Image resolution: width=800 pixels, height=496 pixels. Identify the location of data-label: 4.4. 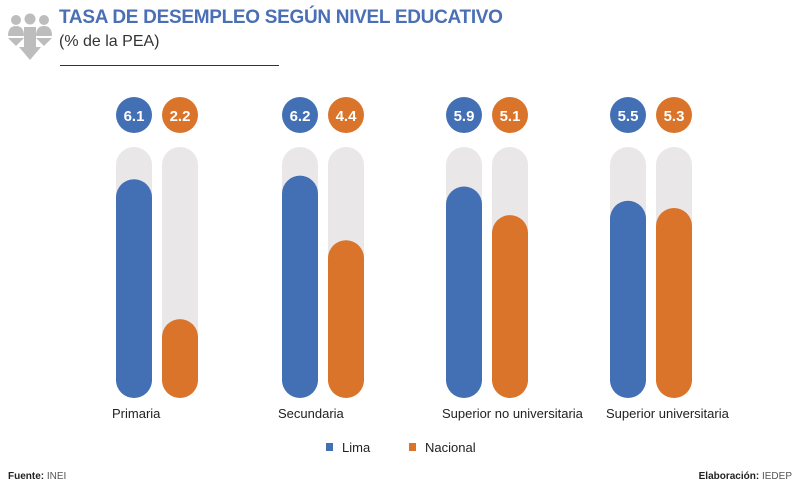
(347, 116).